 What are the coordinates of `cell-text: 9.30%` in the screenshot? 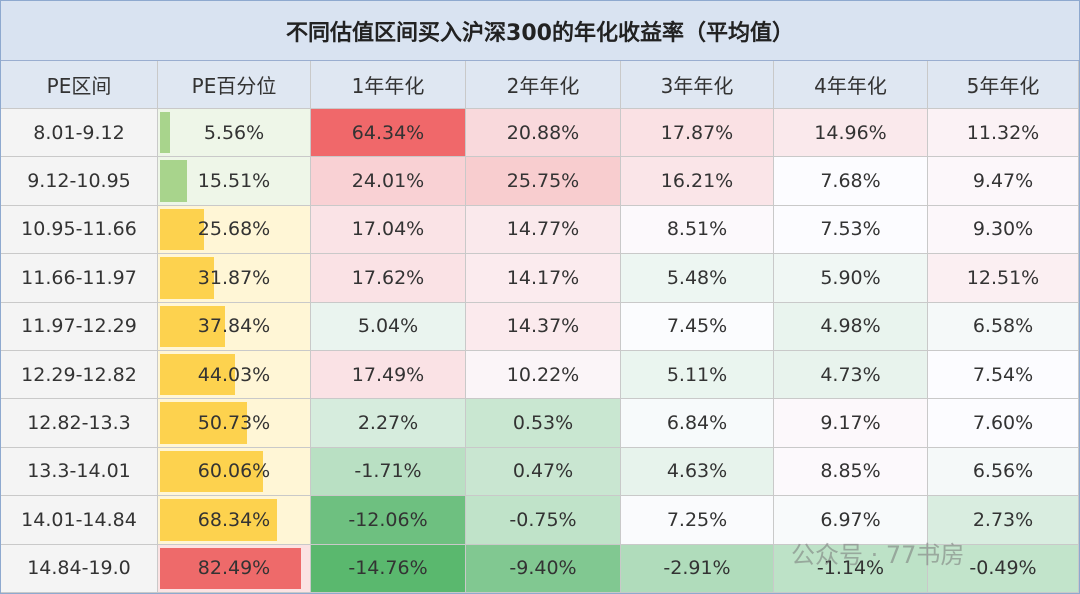 It's located at (1003, 229).